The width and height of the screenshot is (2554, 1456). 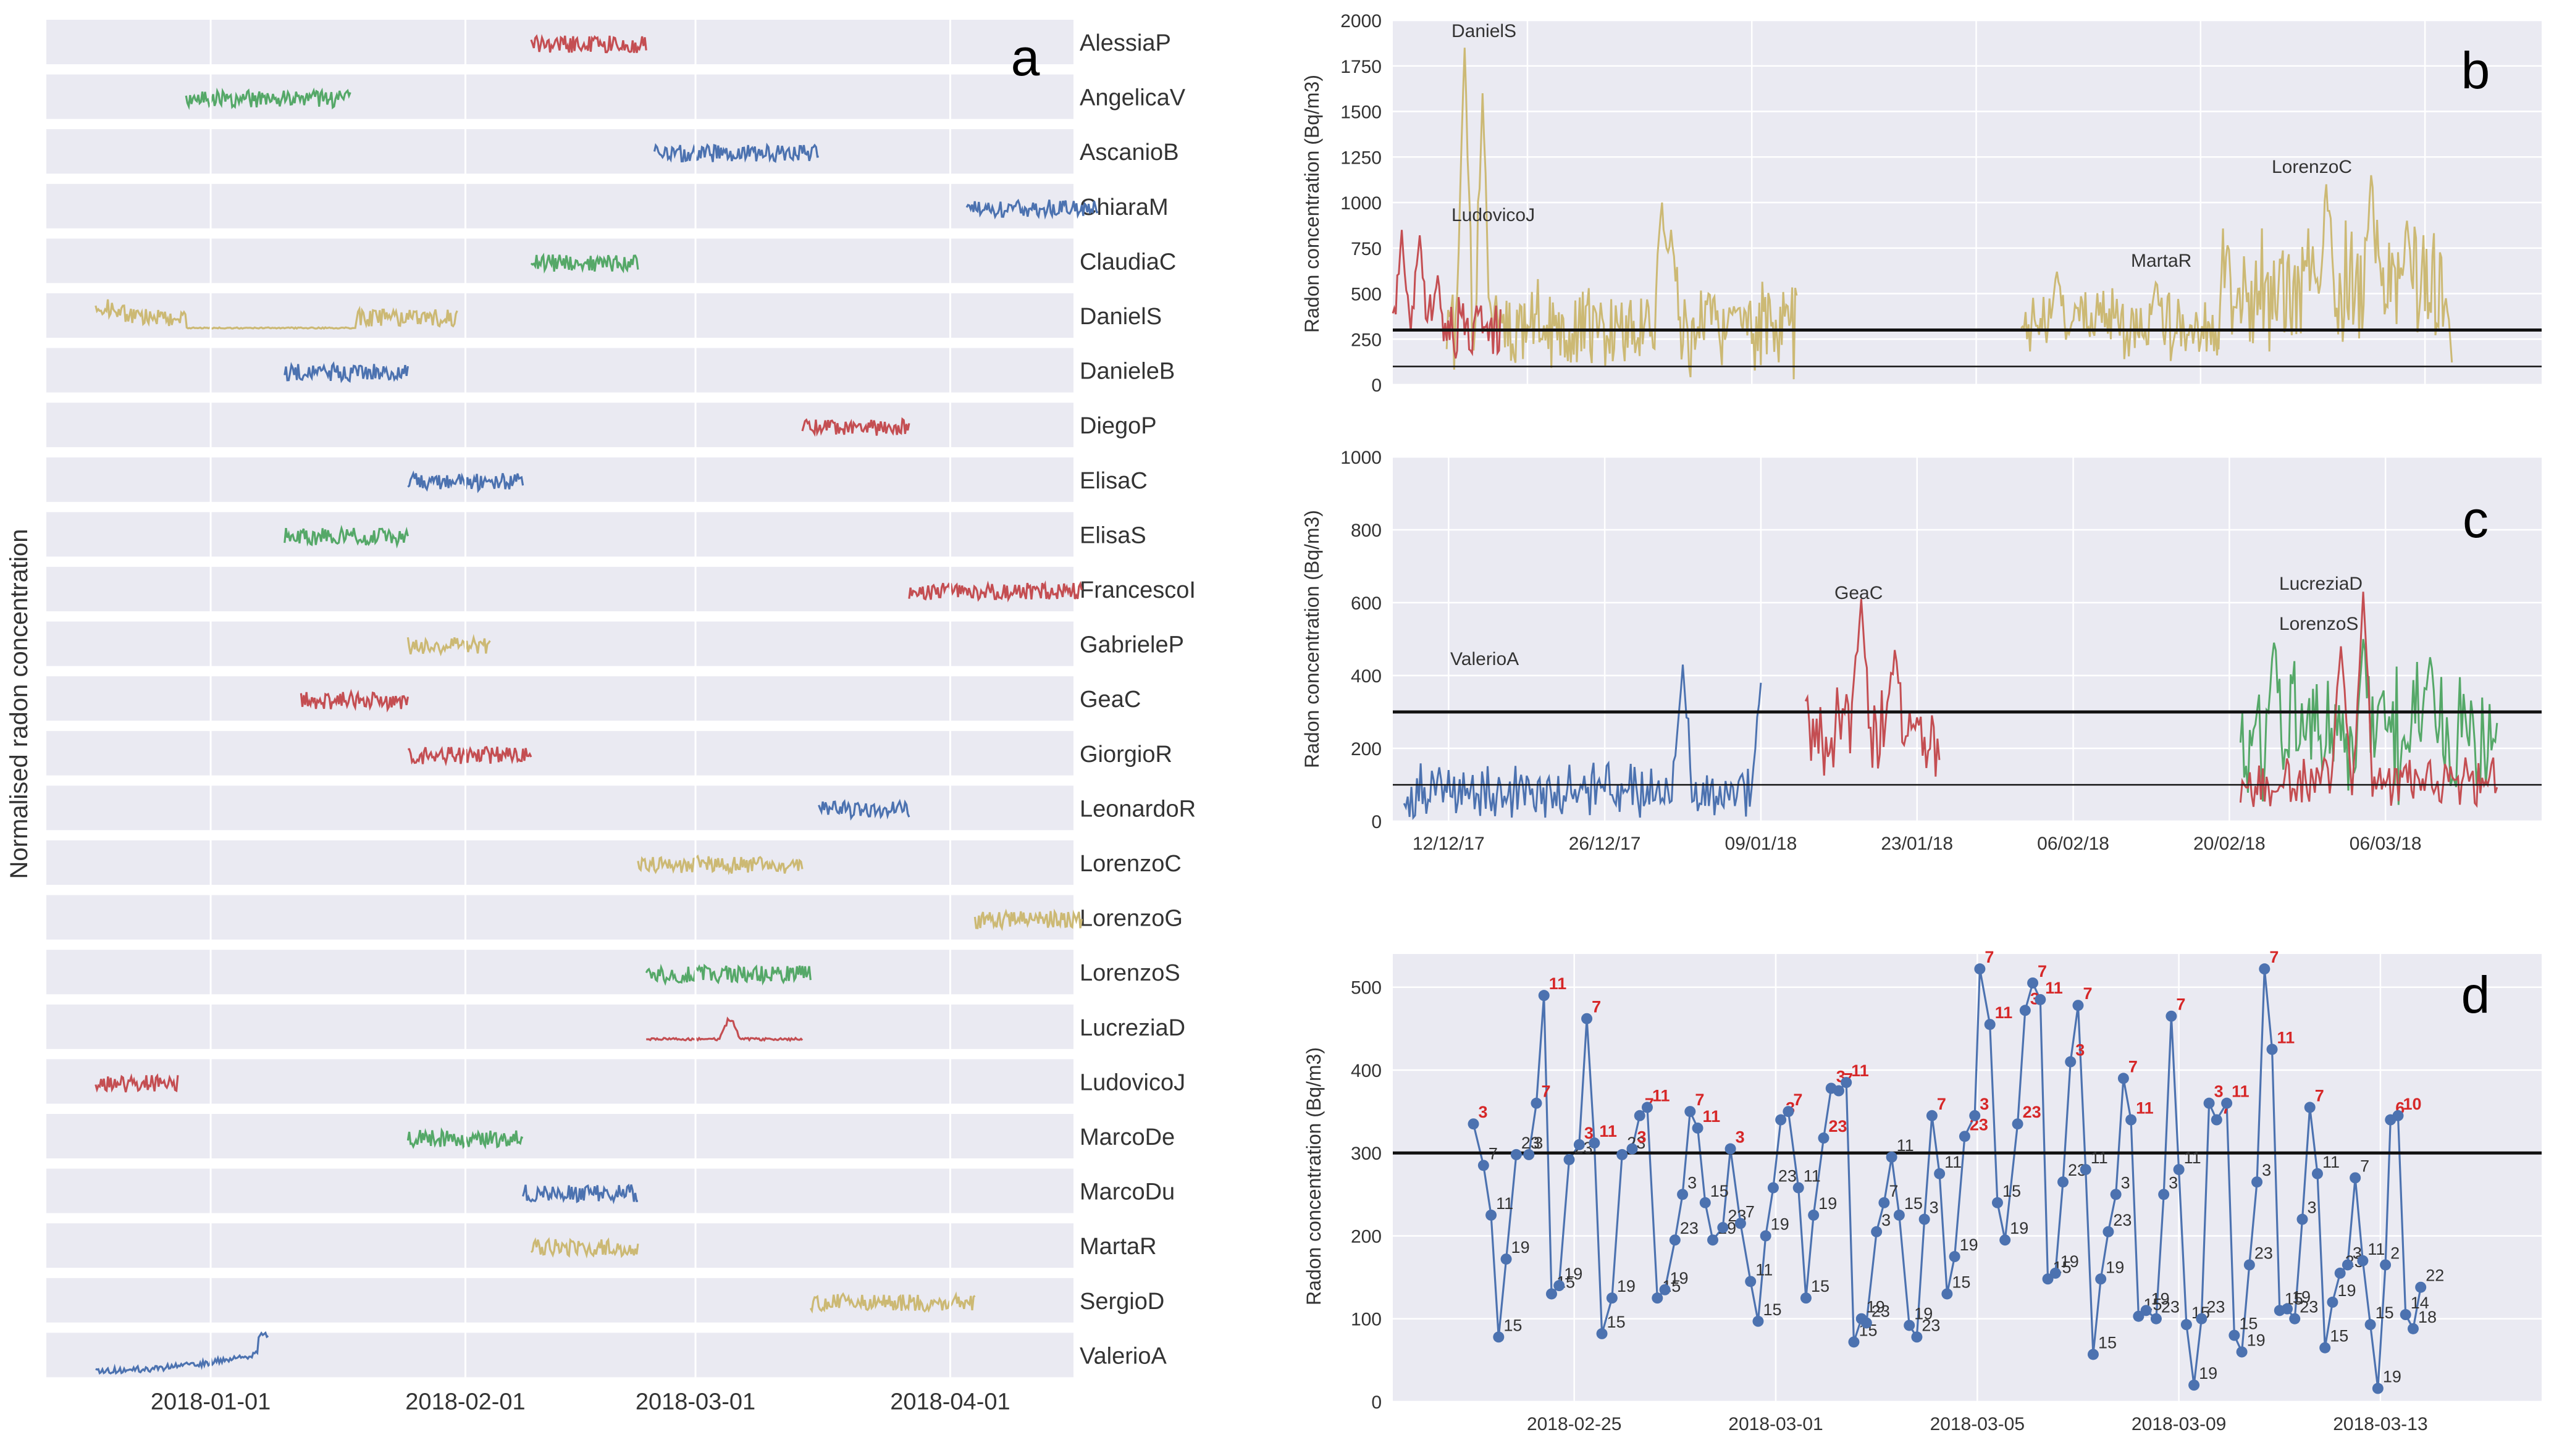 What do you see at coordinates (1131, 864) in the screenshot?
I see `panel-a-row-label: LorenzoC` at bounding box center [1131, 864].